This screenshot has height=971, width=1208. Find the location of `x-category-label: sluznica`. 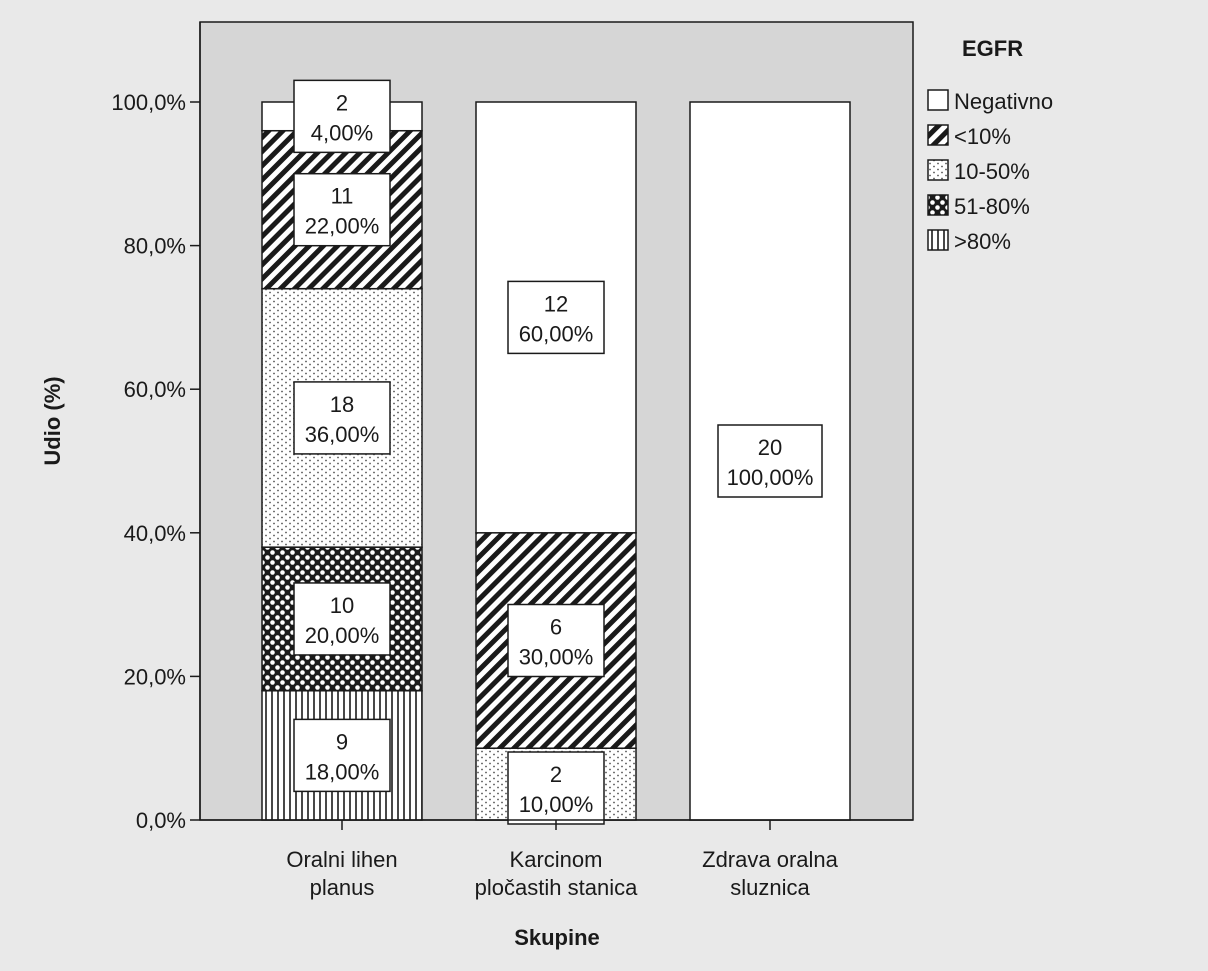

x-category-label: sluznica is located at coordinates (770, 887).